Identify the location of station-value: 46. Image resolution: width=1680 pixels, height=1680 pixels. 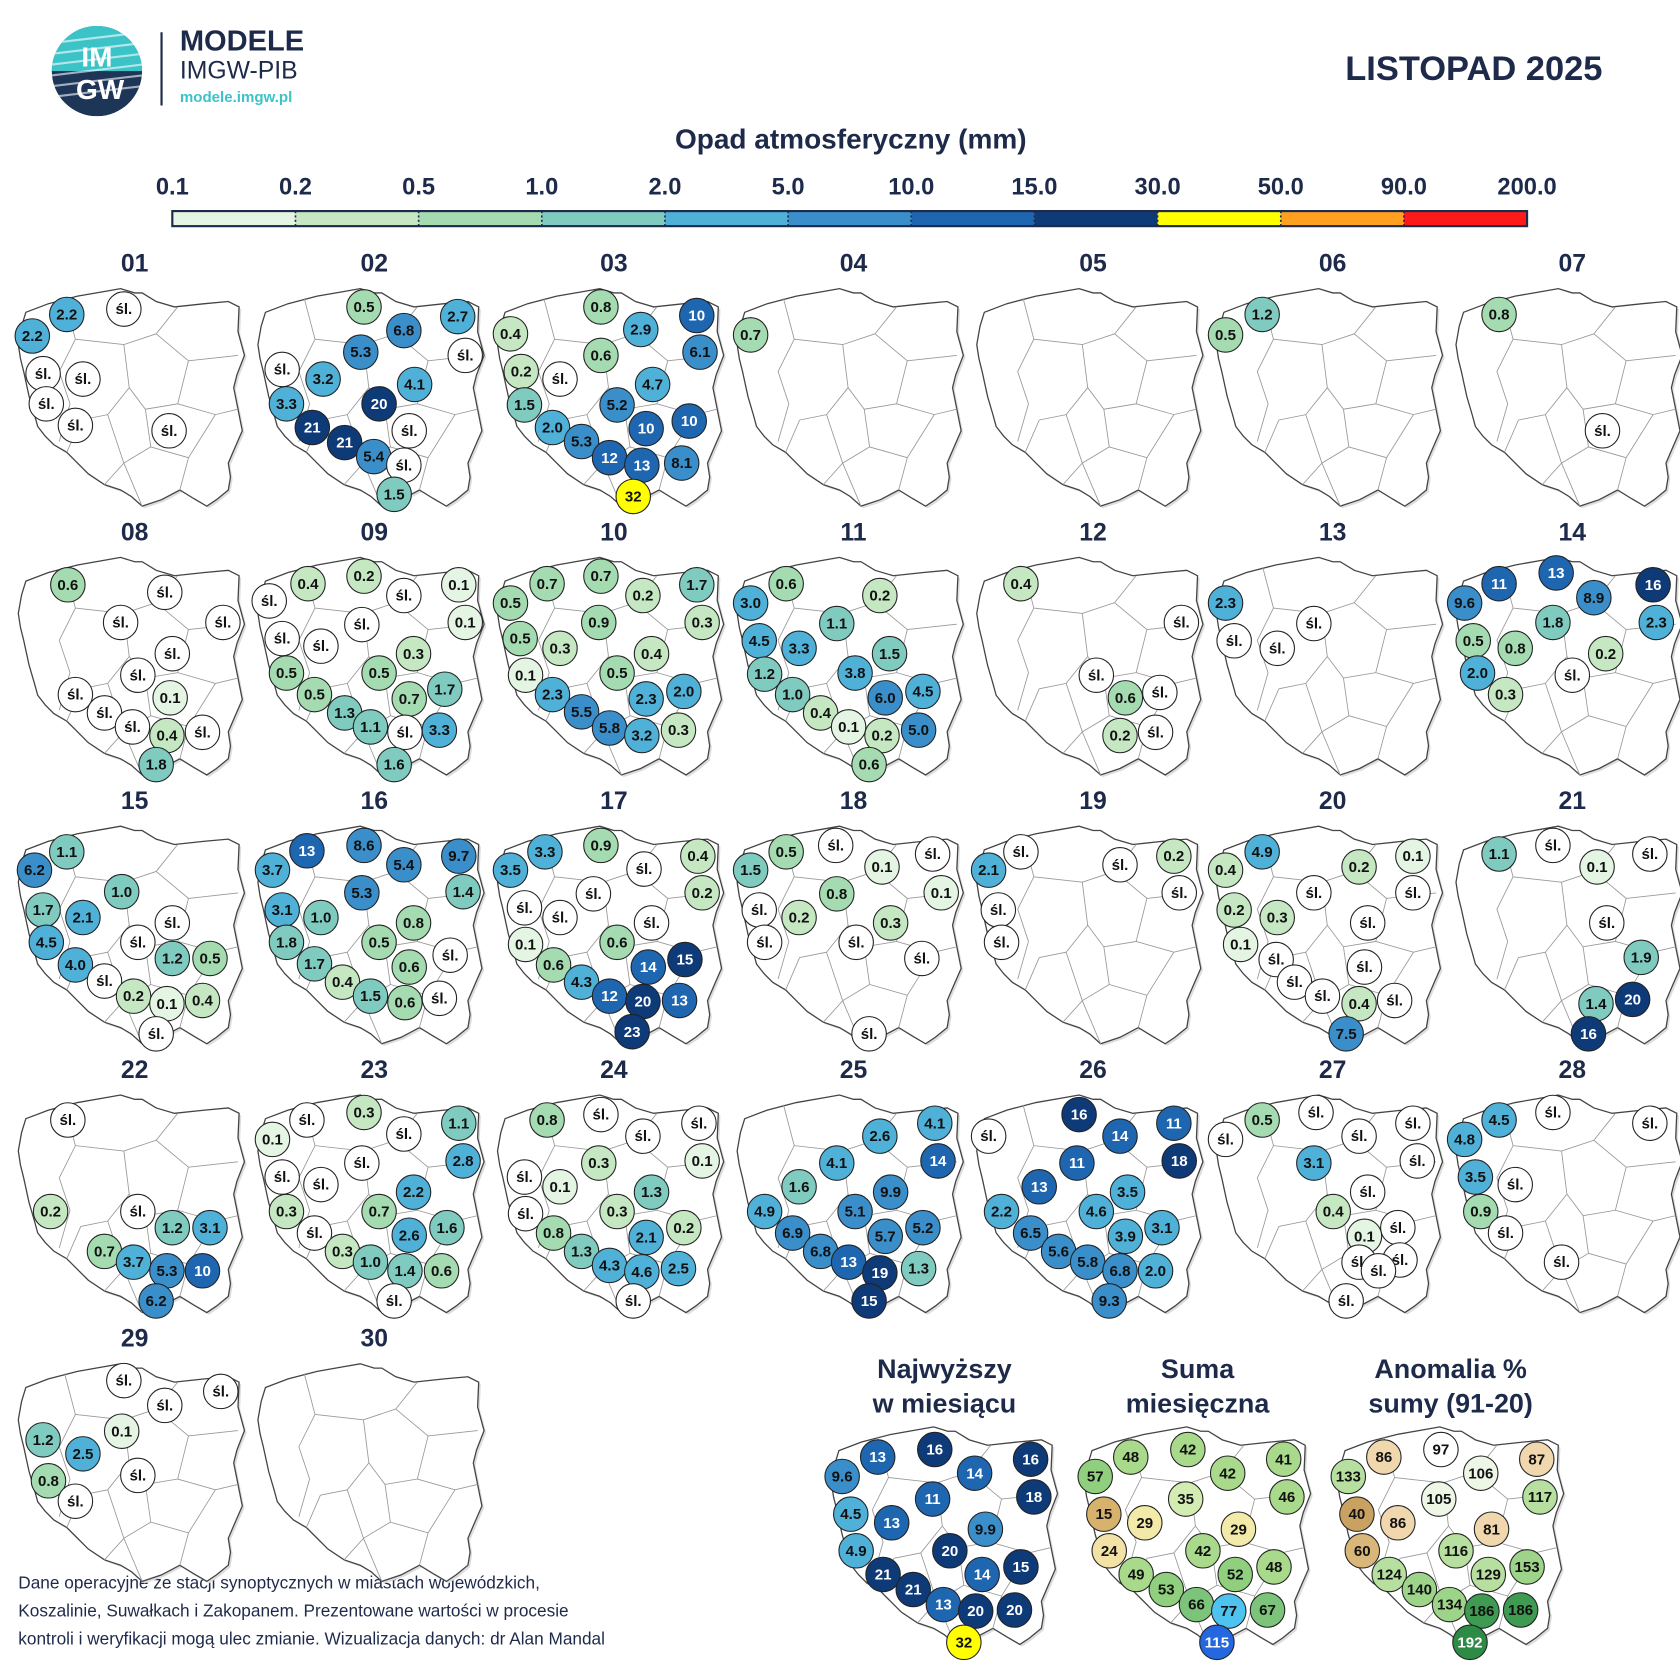
(1287, 1497).